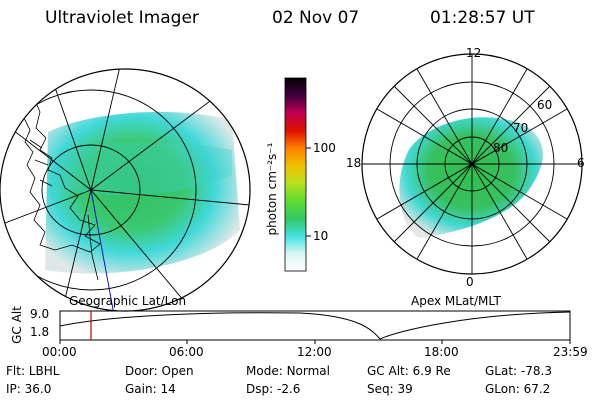 This screenshot has height=400, width=600. What do you see at coordinates (142, 192) in the screenshot?
I see `aurora-geo` at bounding box center [142, 192].